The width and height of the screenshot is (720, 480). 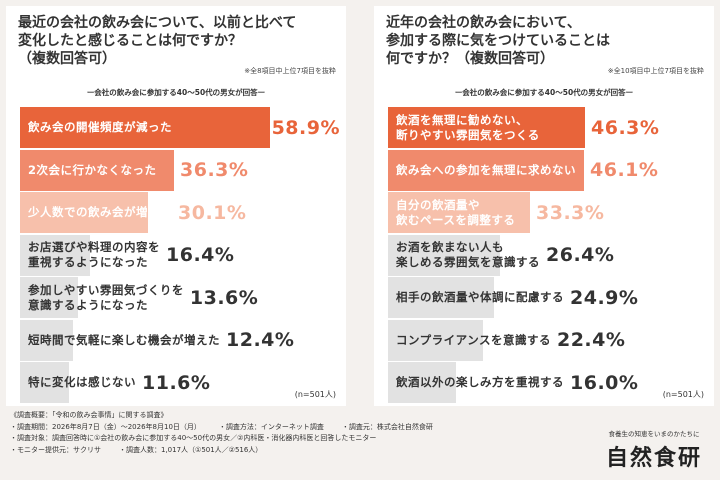 What do you see at coordinates (212, 212) in the screenshot?
I see `bar-value-label: 30.1%` at bounding box center [212, 212].